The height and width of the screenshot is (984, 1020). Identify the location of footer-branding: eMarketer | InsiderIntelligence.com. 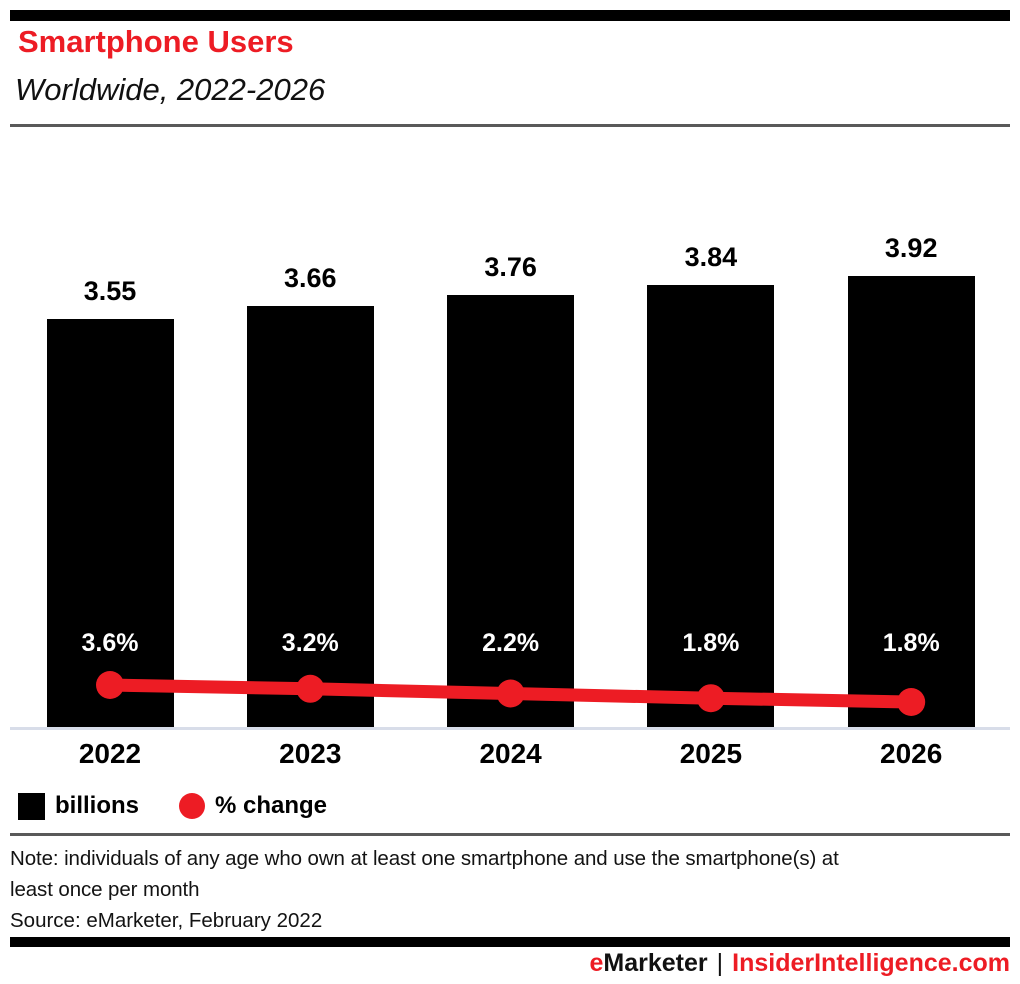
(800, 963).